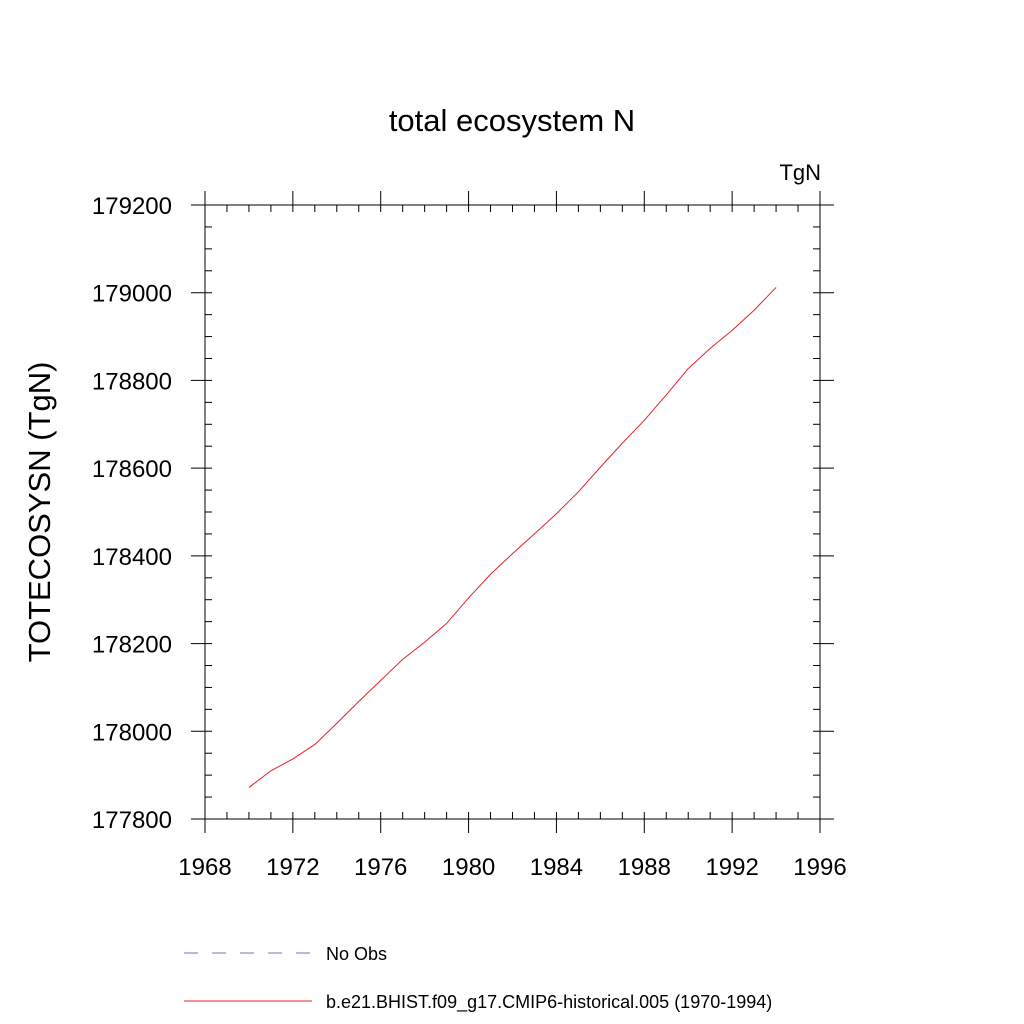 This screenshot has height=1024, width=1024. I want to click on y-tick-label: 177800, so click(132, 820).